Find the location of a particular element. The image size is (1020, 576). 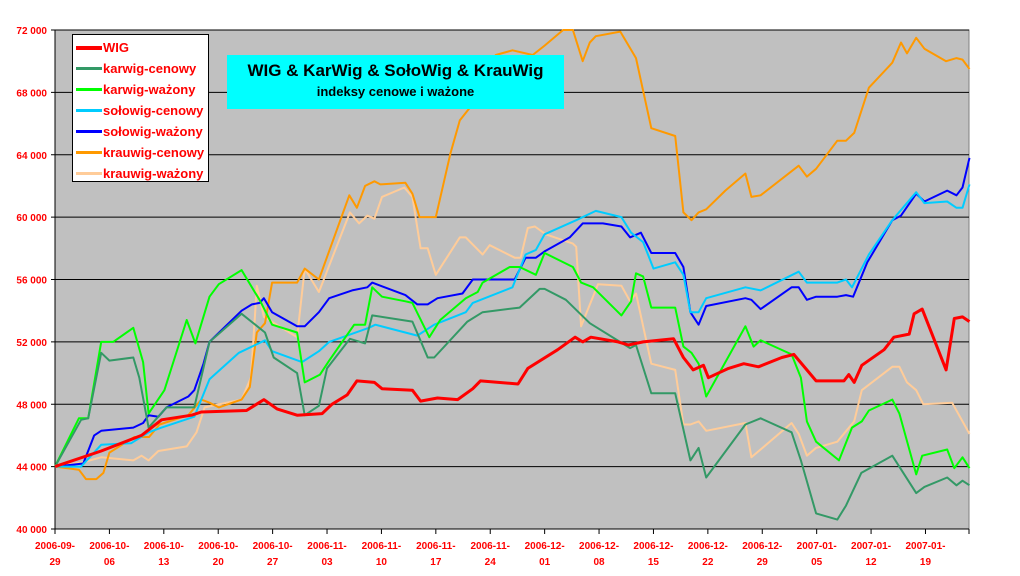

legend-item: karwig-cenowy is located at coordinates (142, 68).